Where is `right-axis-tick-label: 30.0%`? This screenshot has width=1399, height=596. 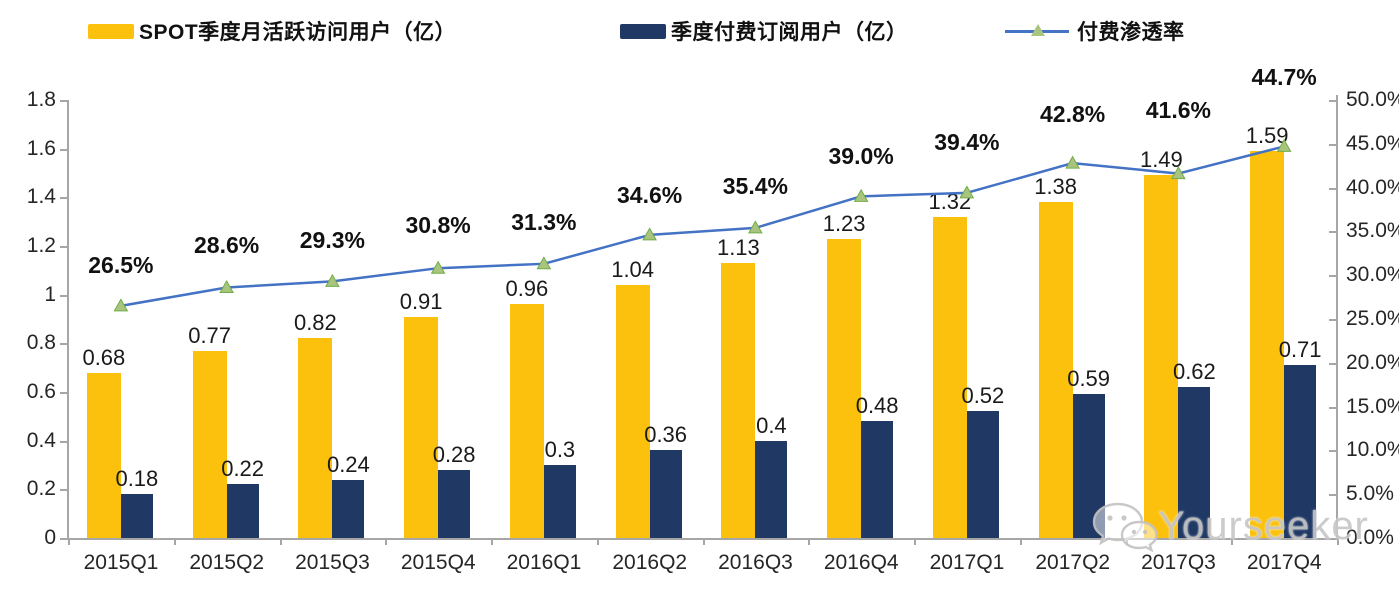 right-axis-tick-label: 30.0% is located at coordinates (1372, 275).